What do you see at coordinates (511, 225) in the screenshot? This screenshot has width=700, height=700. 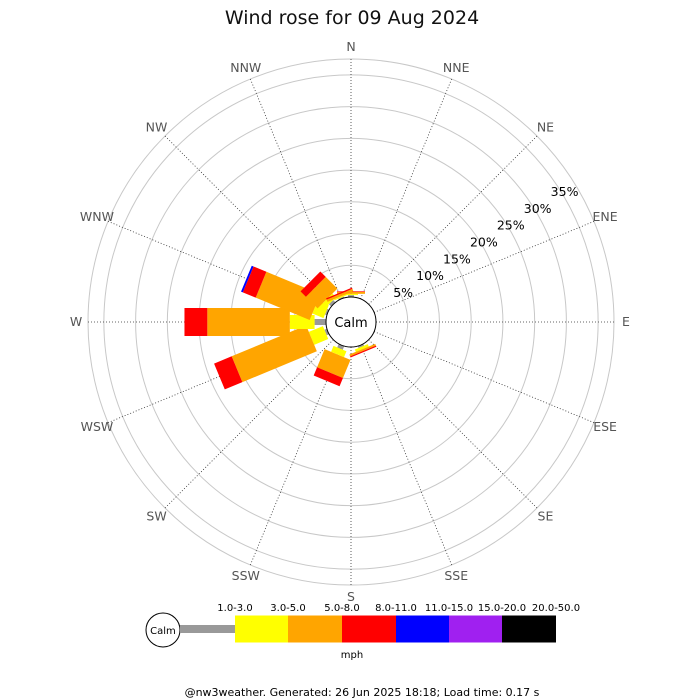 I see `radial-tick-label: 25%` at bounding box center [511, 225].